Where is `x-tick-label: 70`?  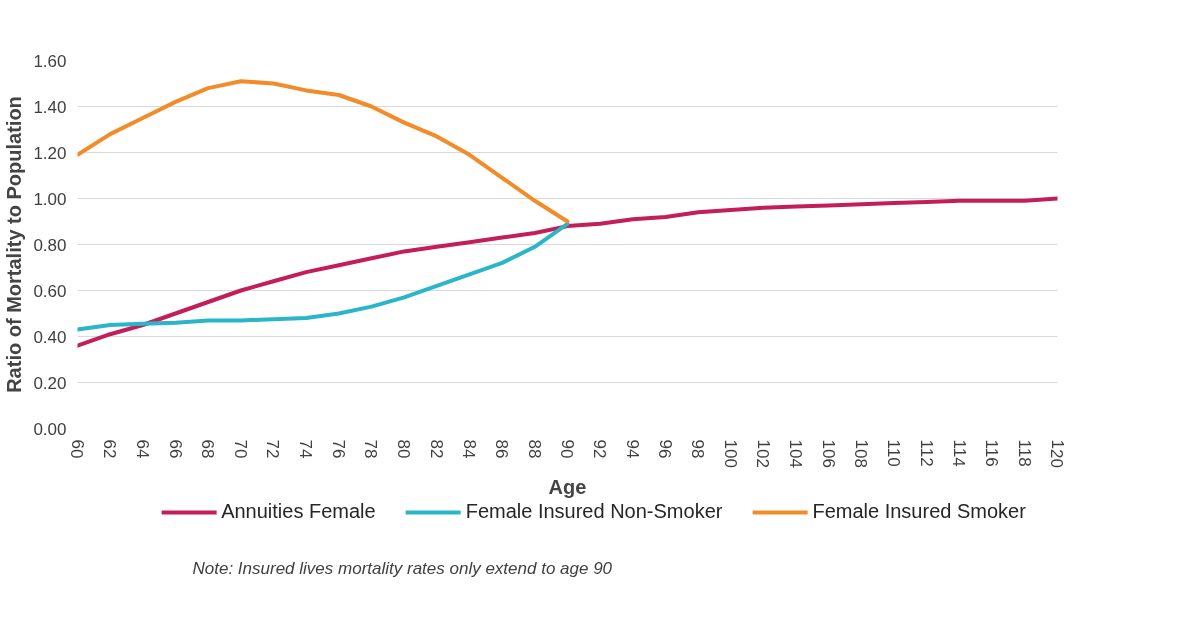
x-tick-label: 70 is located at coordinates (240, 449).